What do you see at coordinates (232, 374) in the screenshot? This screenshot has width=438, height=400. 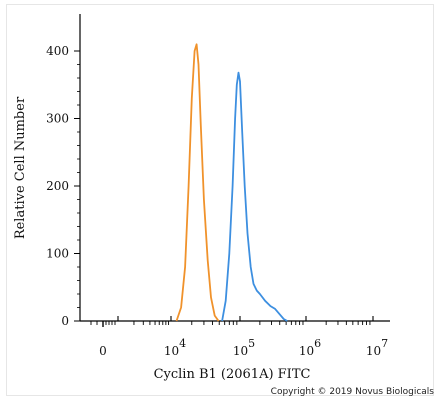 I see `x-axis-title: Cyclin B1 (2061A) FITC` at bounding box center [232, 374].